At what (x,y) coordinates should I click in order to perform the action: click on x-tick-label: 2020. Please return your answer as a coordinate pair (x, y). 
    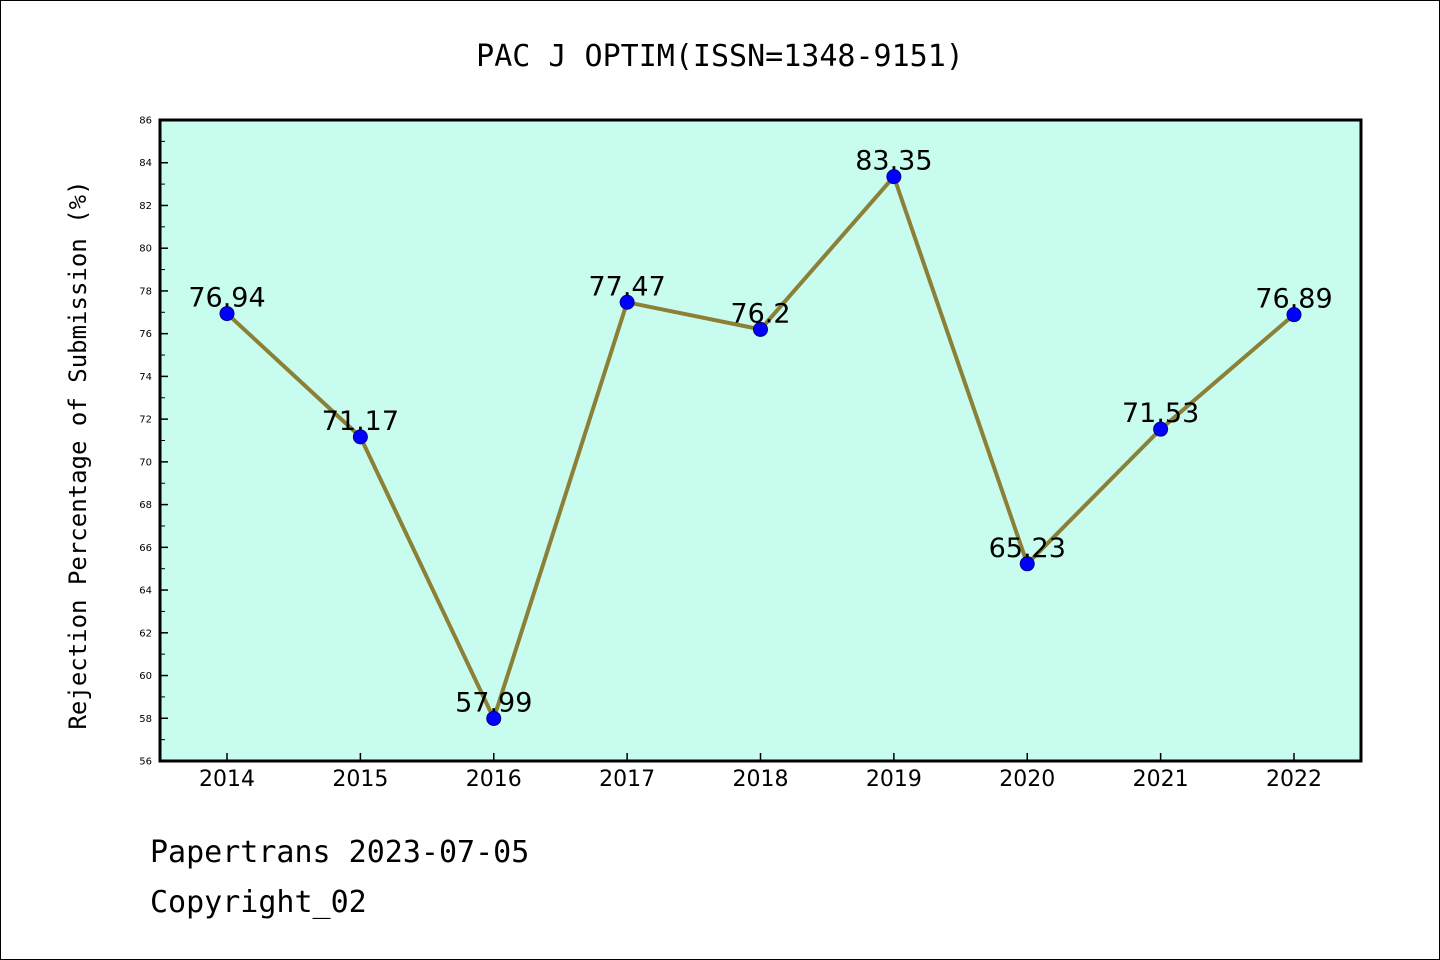
    Looking at the image, I should click on (1027, 779).